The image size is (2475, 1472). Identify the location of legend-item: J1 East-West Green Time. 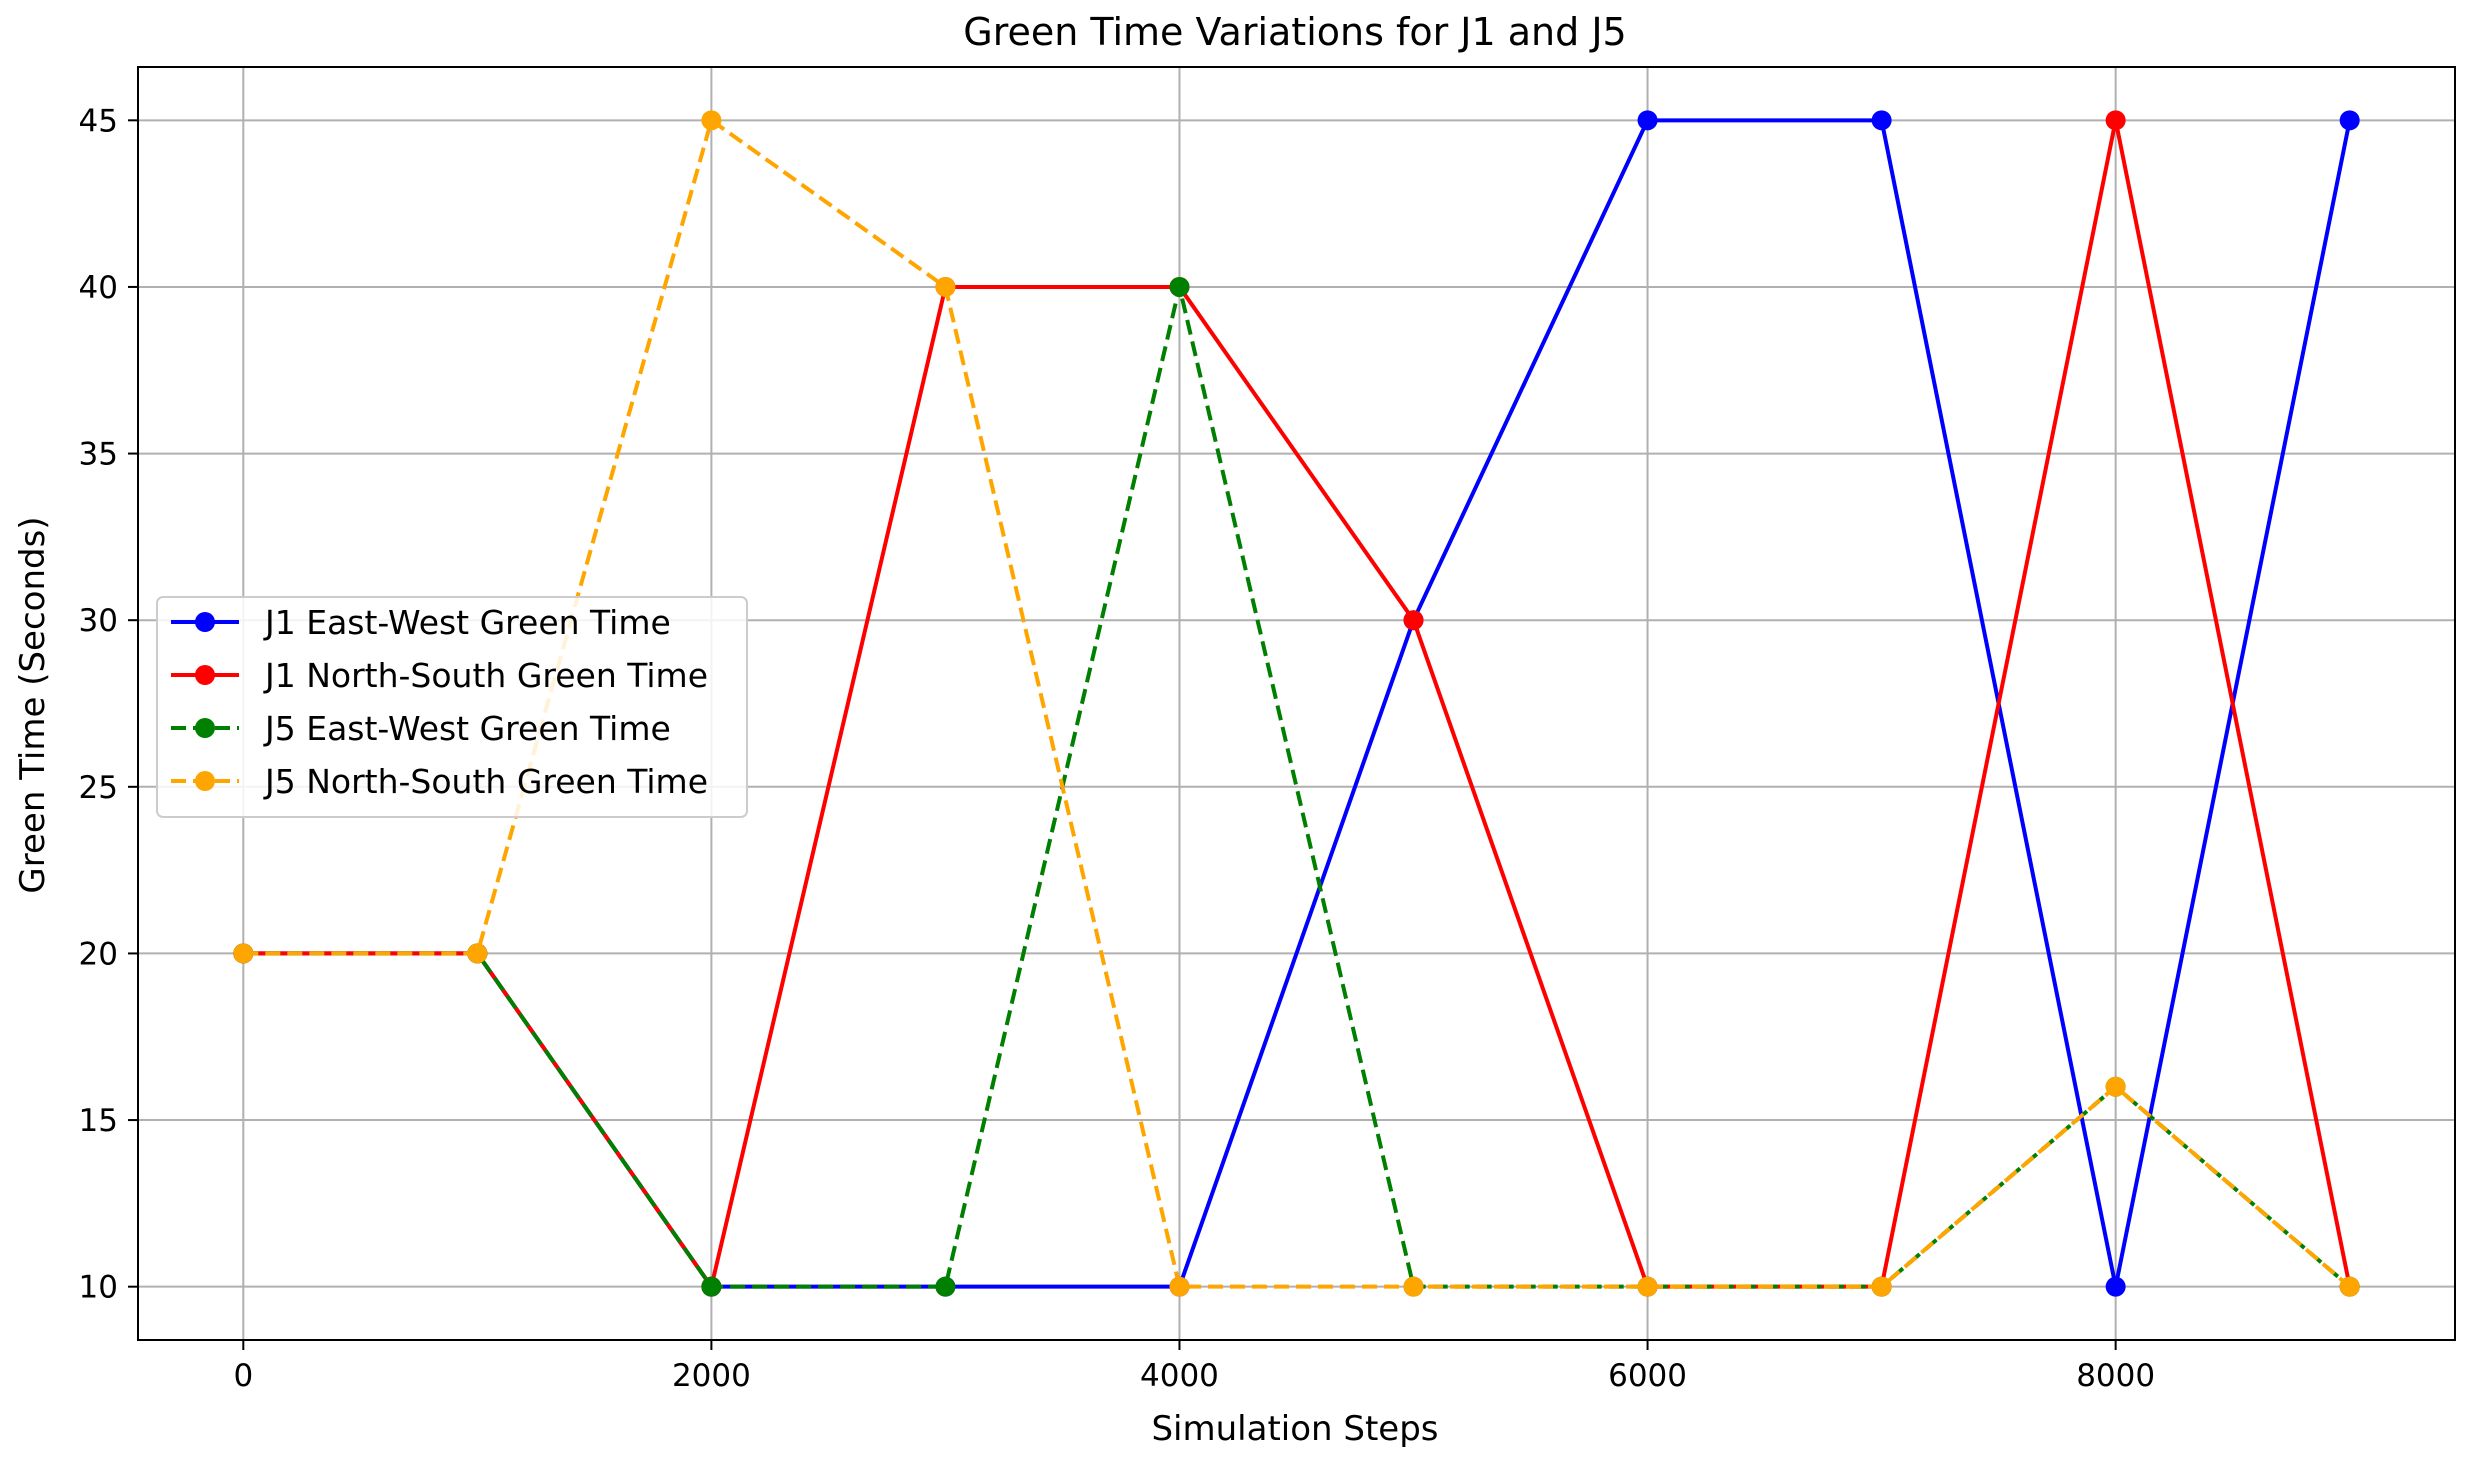
(421, 622).